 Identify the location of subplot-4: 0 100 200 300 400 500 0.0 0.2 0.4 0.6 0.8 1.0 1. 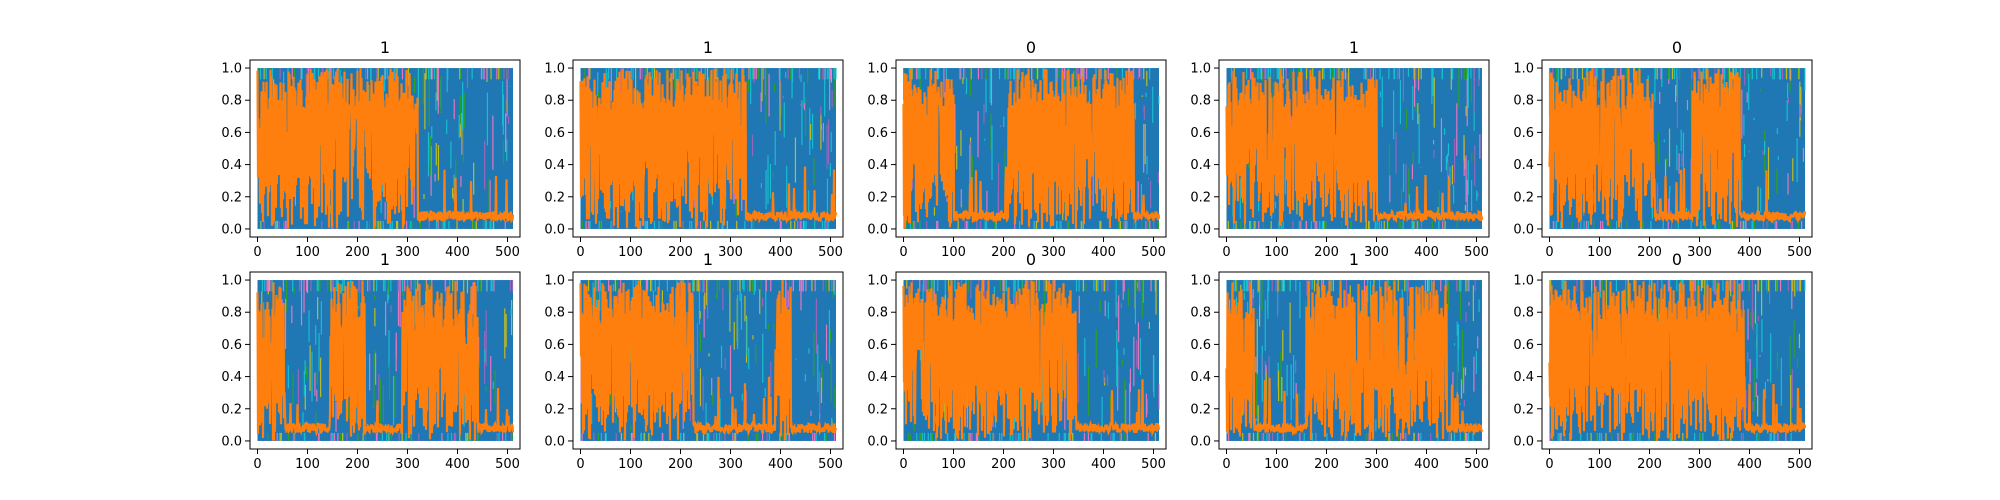
(1340, 149).